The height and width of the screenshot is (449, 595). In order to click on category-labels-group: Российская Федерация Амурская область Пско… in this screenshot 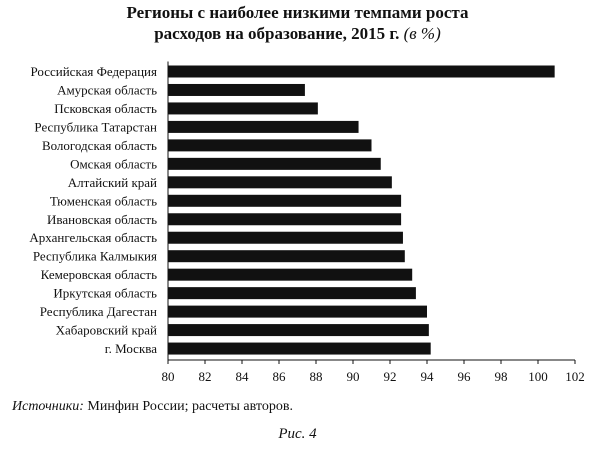, I will do `click(93, 210)`.